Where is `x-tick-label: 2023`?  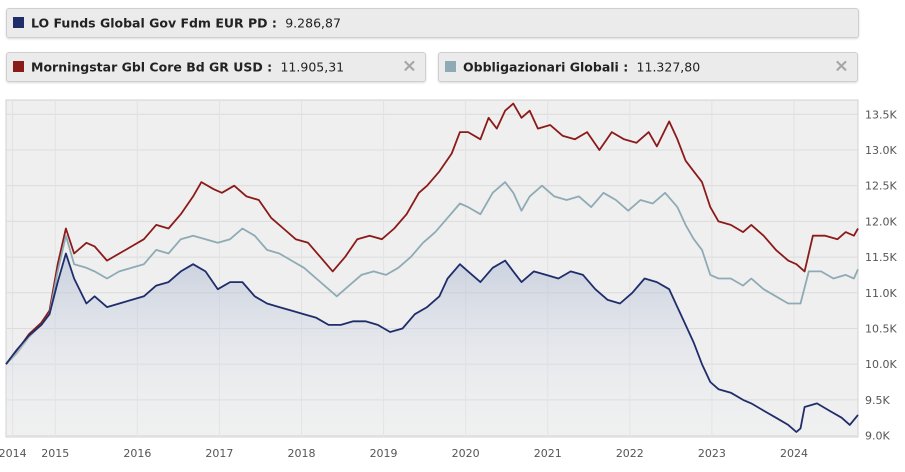 x-tick-label: 2023 is located at coordinates (712, 453).